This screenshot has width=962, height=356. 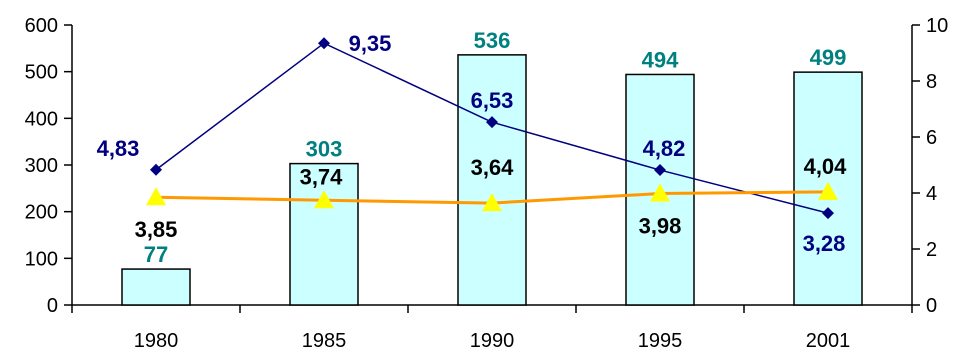 What do you see at coordinates (660, 59) in the screenshot?
I see `bar-value-label: 494` at bounding box center [660, 59].